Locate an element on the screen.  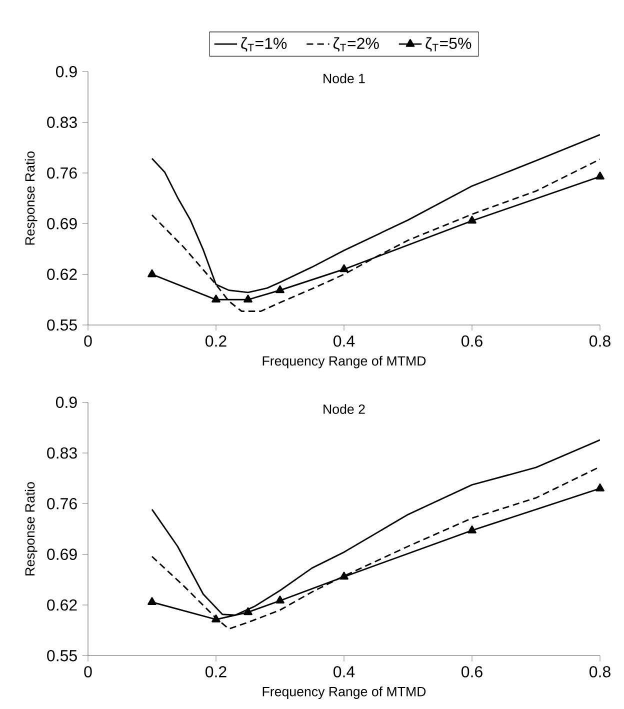
chart-title: Node 1 is located at coordinates (344, 78).